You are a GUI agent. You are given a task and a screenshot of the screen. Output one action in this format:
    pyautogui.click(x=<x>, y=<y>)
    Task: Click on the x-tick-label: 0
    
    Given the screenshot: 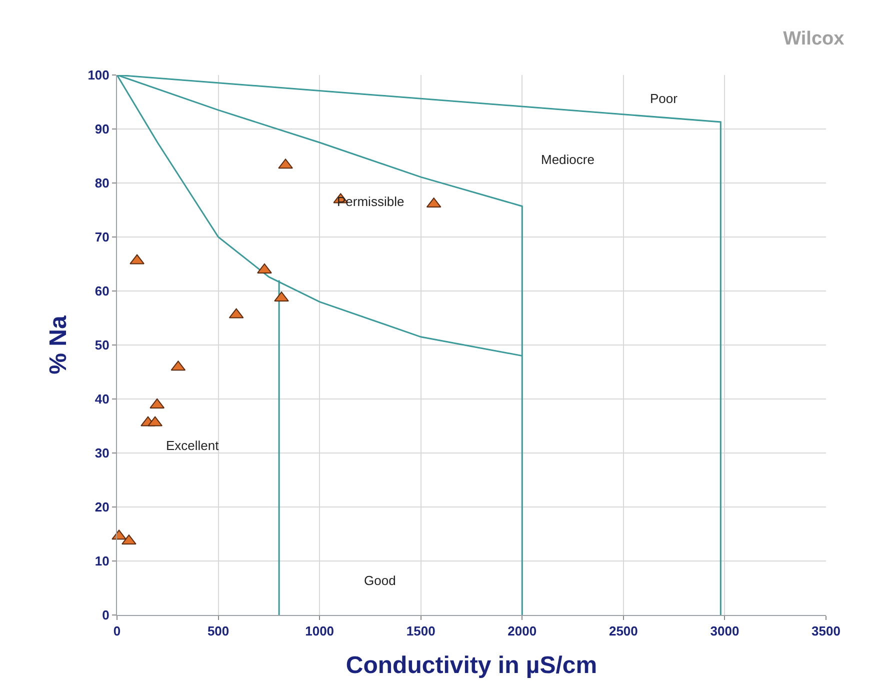 What is the action you would take?
    pyautogui.click(x=117, y=631)
    